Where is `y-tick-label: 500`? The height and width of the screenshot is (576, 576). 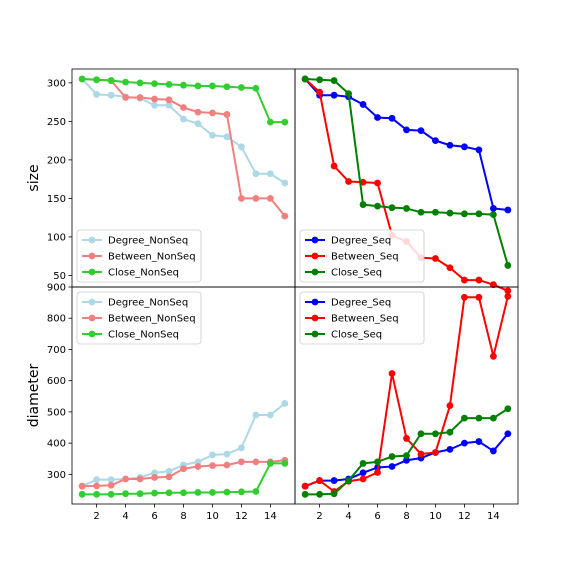 y-tick-label: 500 is located at coordinates (56, 412).